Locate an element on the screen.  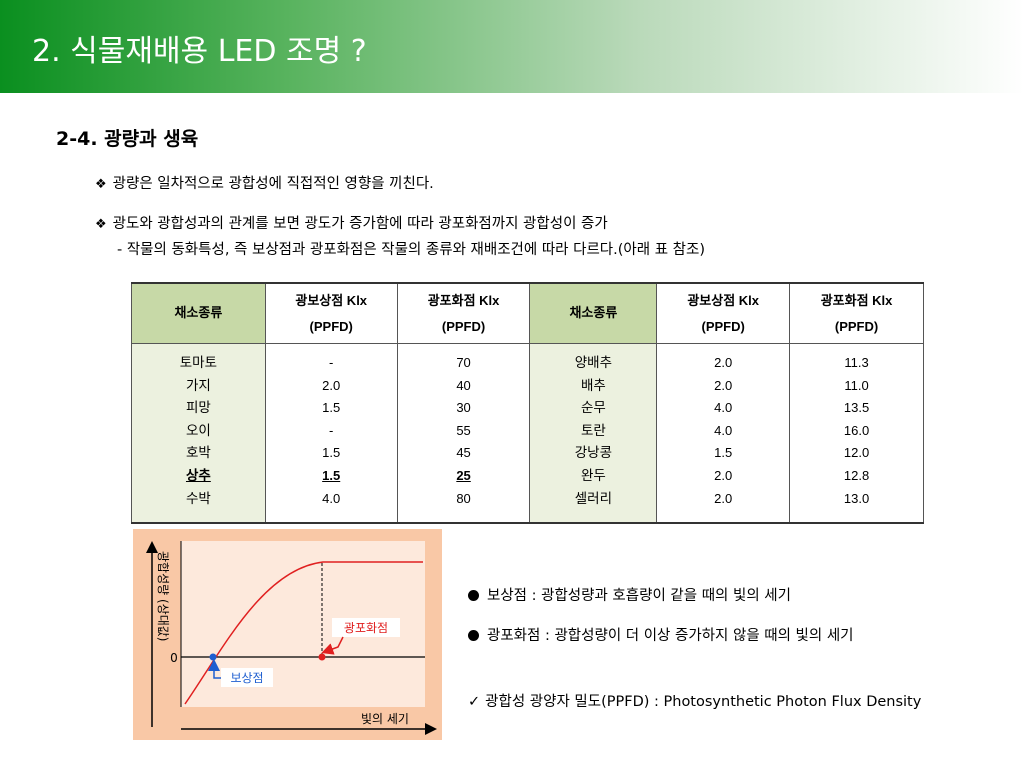
section-heading: 2-4. 광량과 생육 is located at coordinates (127, 137).